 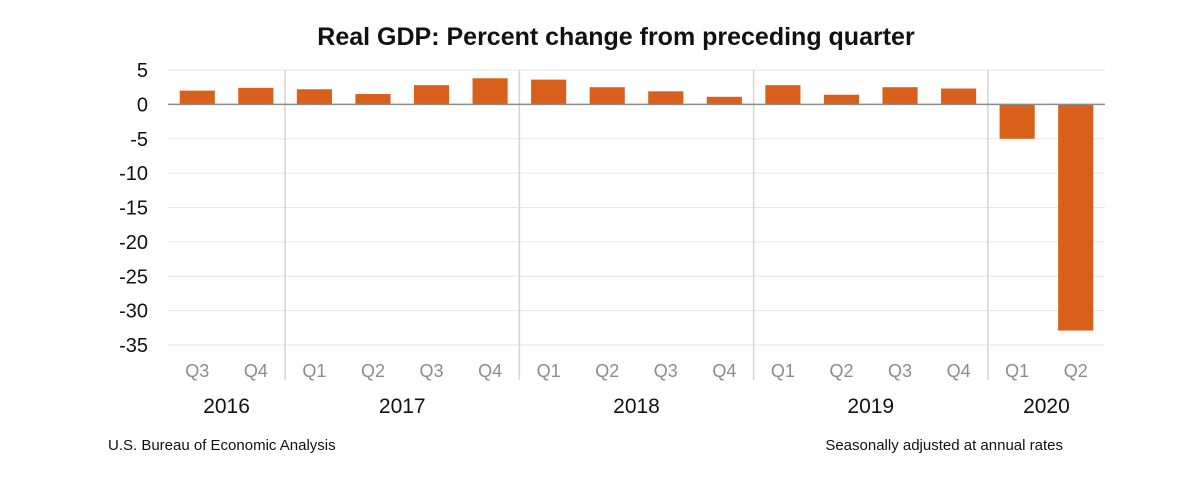 I want to click on year-label: 2018, so click(x=636, y=406).